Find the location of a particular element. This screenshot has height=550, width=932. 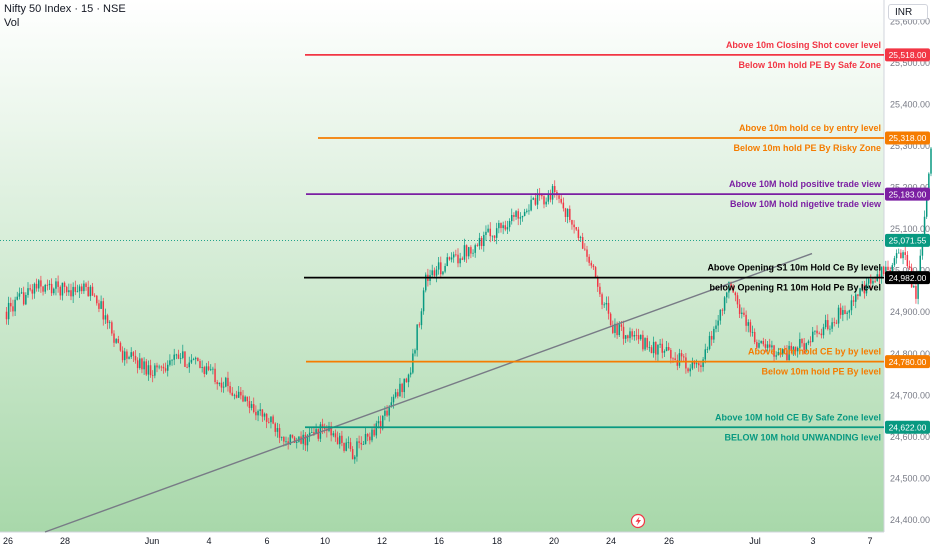

currency-button: INR is located at coordinates (908, 12).